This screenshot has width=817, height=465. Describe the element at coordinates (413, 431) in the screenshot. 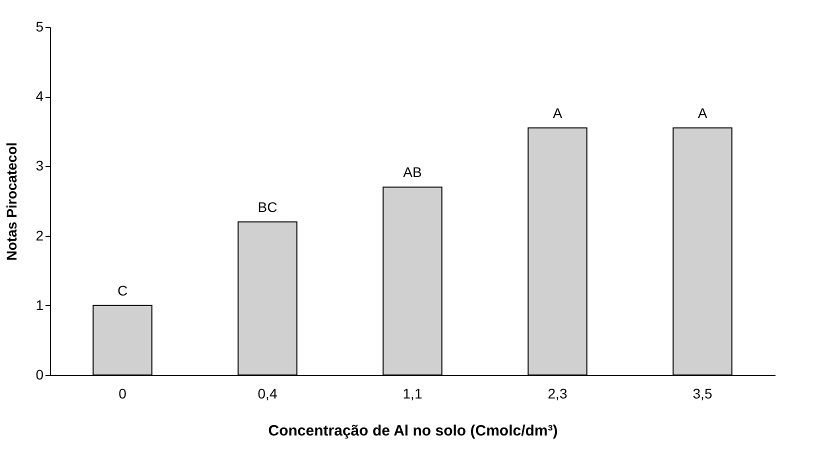

I see `x-axis-title: Concentração de Al no solo (Cmolc/dm³)` at that location.